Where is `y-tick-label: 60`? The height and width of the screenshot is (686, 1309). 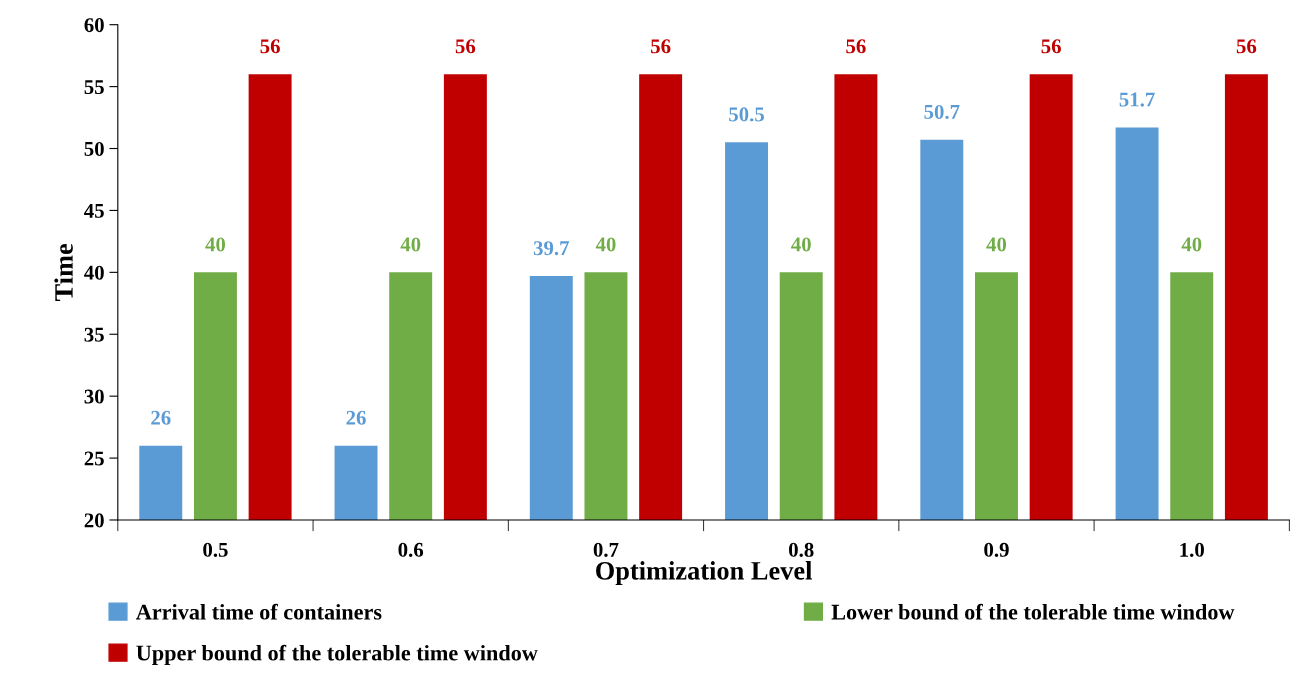
y-tick-label: 60 is located at coordinates (94, 25).